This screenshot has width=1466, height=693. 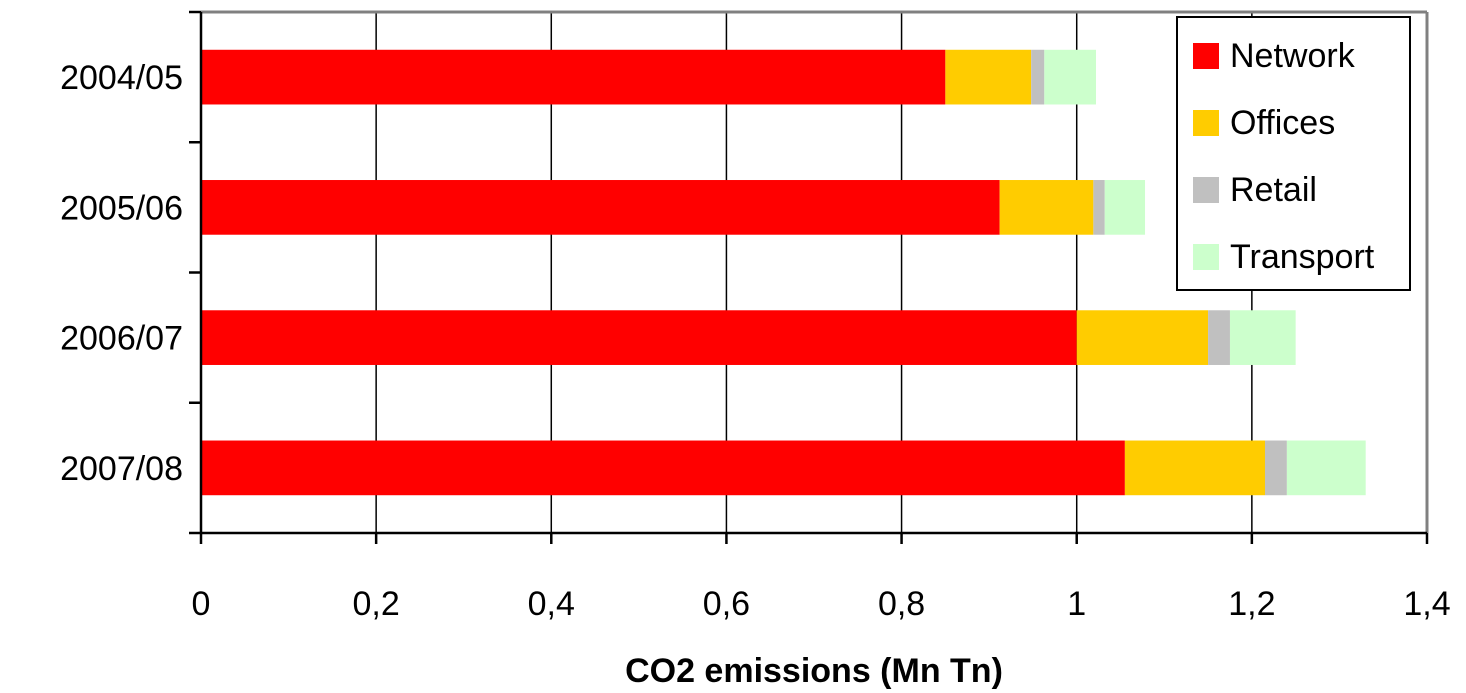 What do you see at coordinates (1251, 604) in the screenshot?
I see `x-tick-label: 1,2` at bounding box center [1251, 604].